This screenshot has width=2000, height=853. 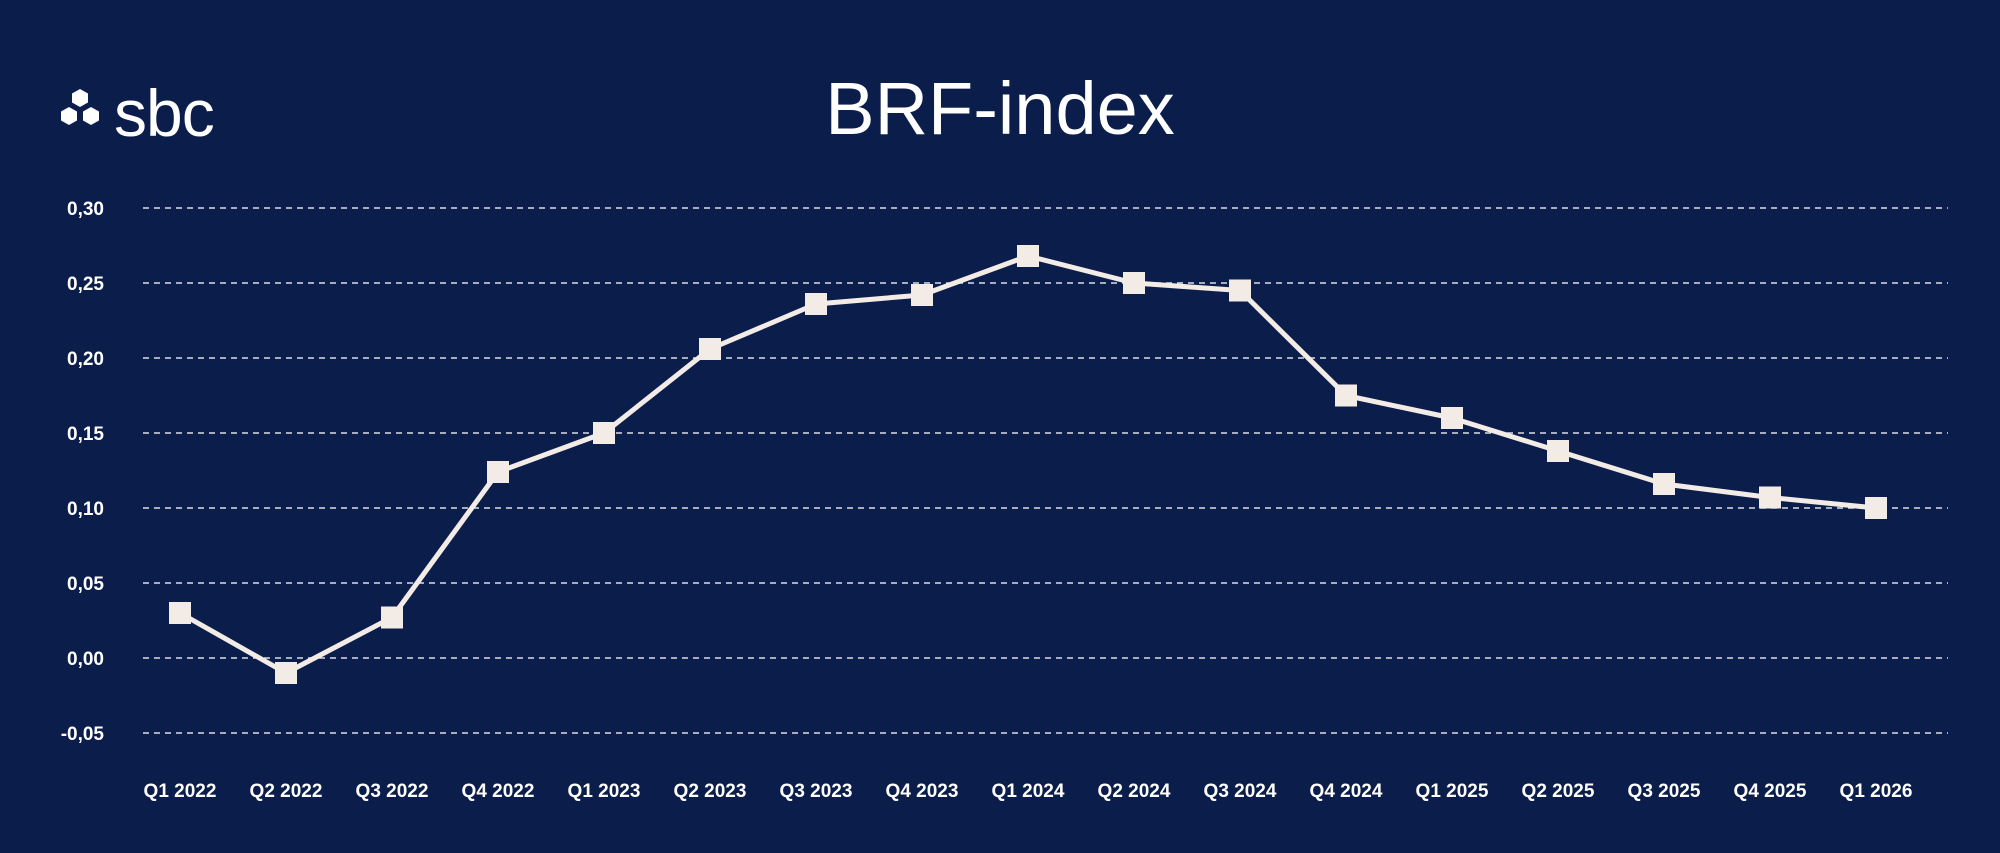 I want to click on y-tick-label: 0,20, so click(x=85, y=359).